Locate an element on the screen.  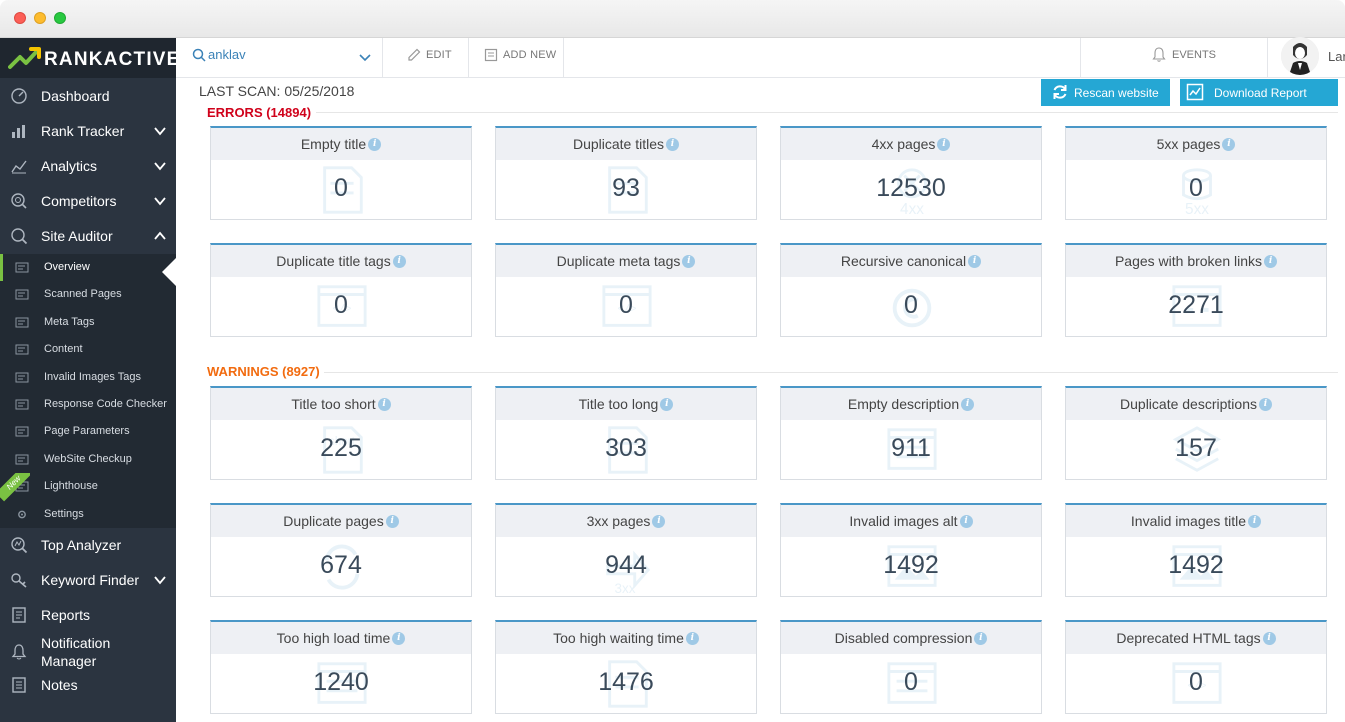
metric-card-value: 944 is located at coordinates (626, 565).